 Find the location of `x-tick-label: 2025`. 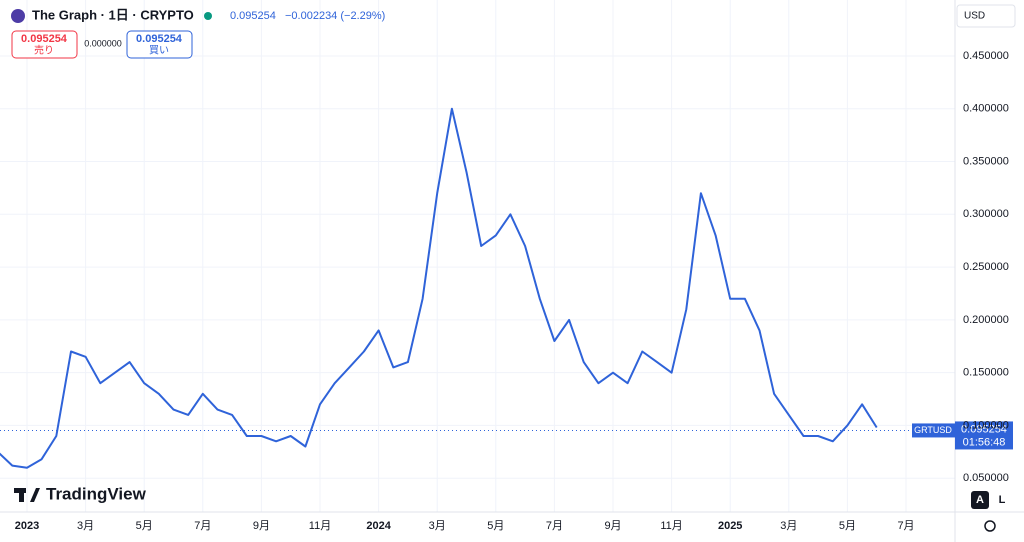

x-tick-label: 2025 is located at coordinates (730, 526).